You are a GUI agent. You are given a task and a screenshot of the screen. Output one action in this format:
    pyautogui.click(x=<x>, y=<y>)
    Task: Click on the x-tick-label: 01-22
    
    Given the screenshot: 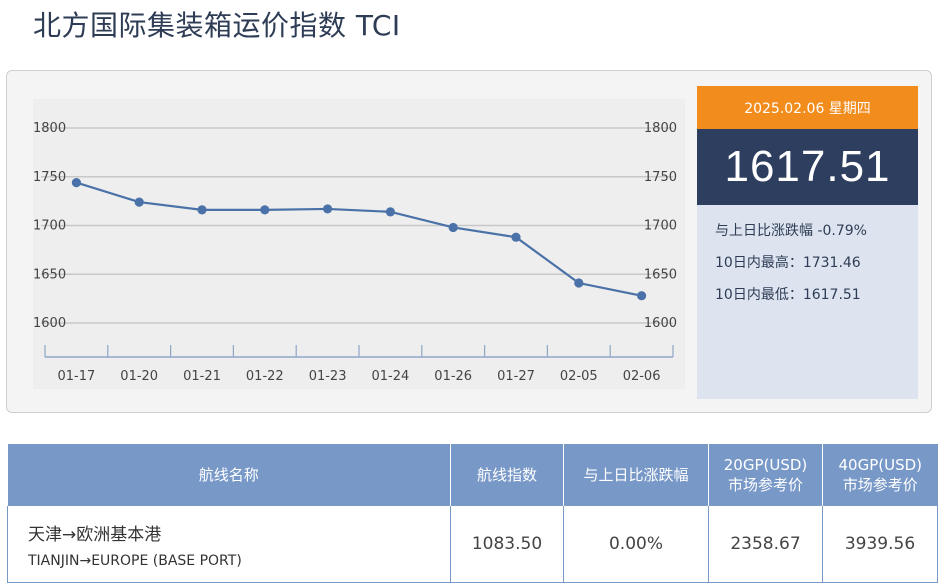 What is the action you would take?
    pyautogui.click(x=265, y=376)
    